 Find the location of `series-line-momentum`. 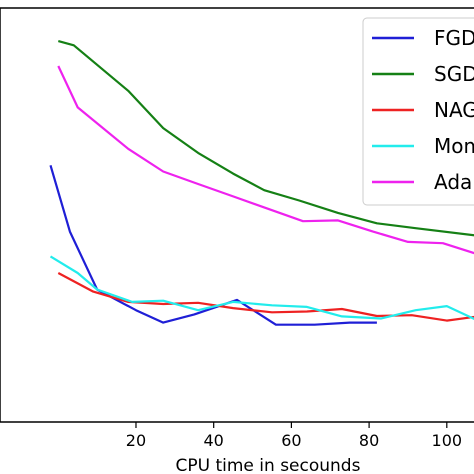

series-line-momentum is located at coordinates (261, 287).